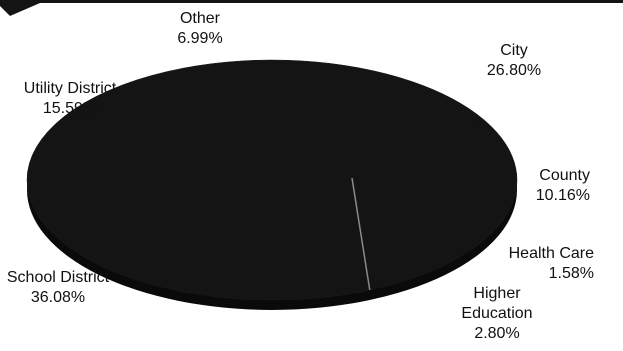  I want to click on pie-label-other: Other 6.99%, so click(199, 28).